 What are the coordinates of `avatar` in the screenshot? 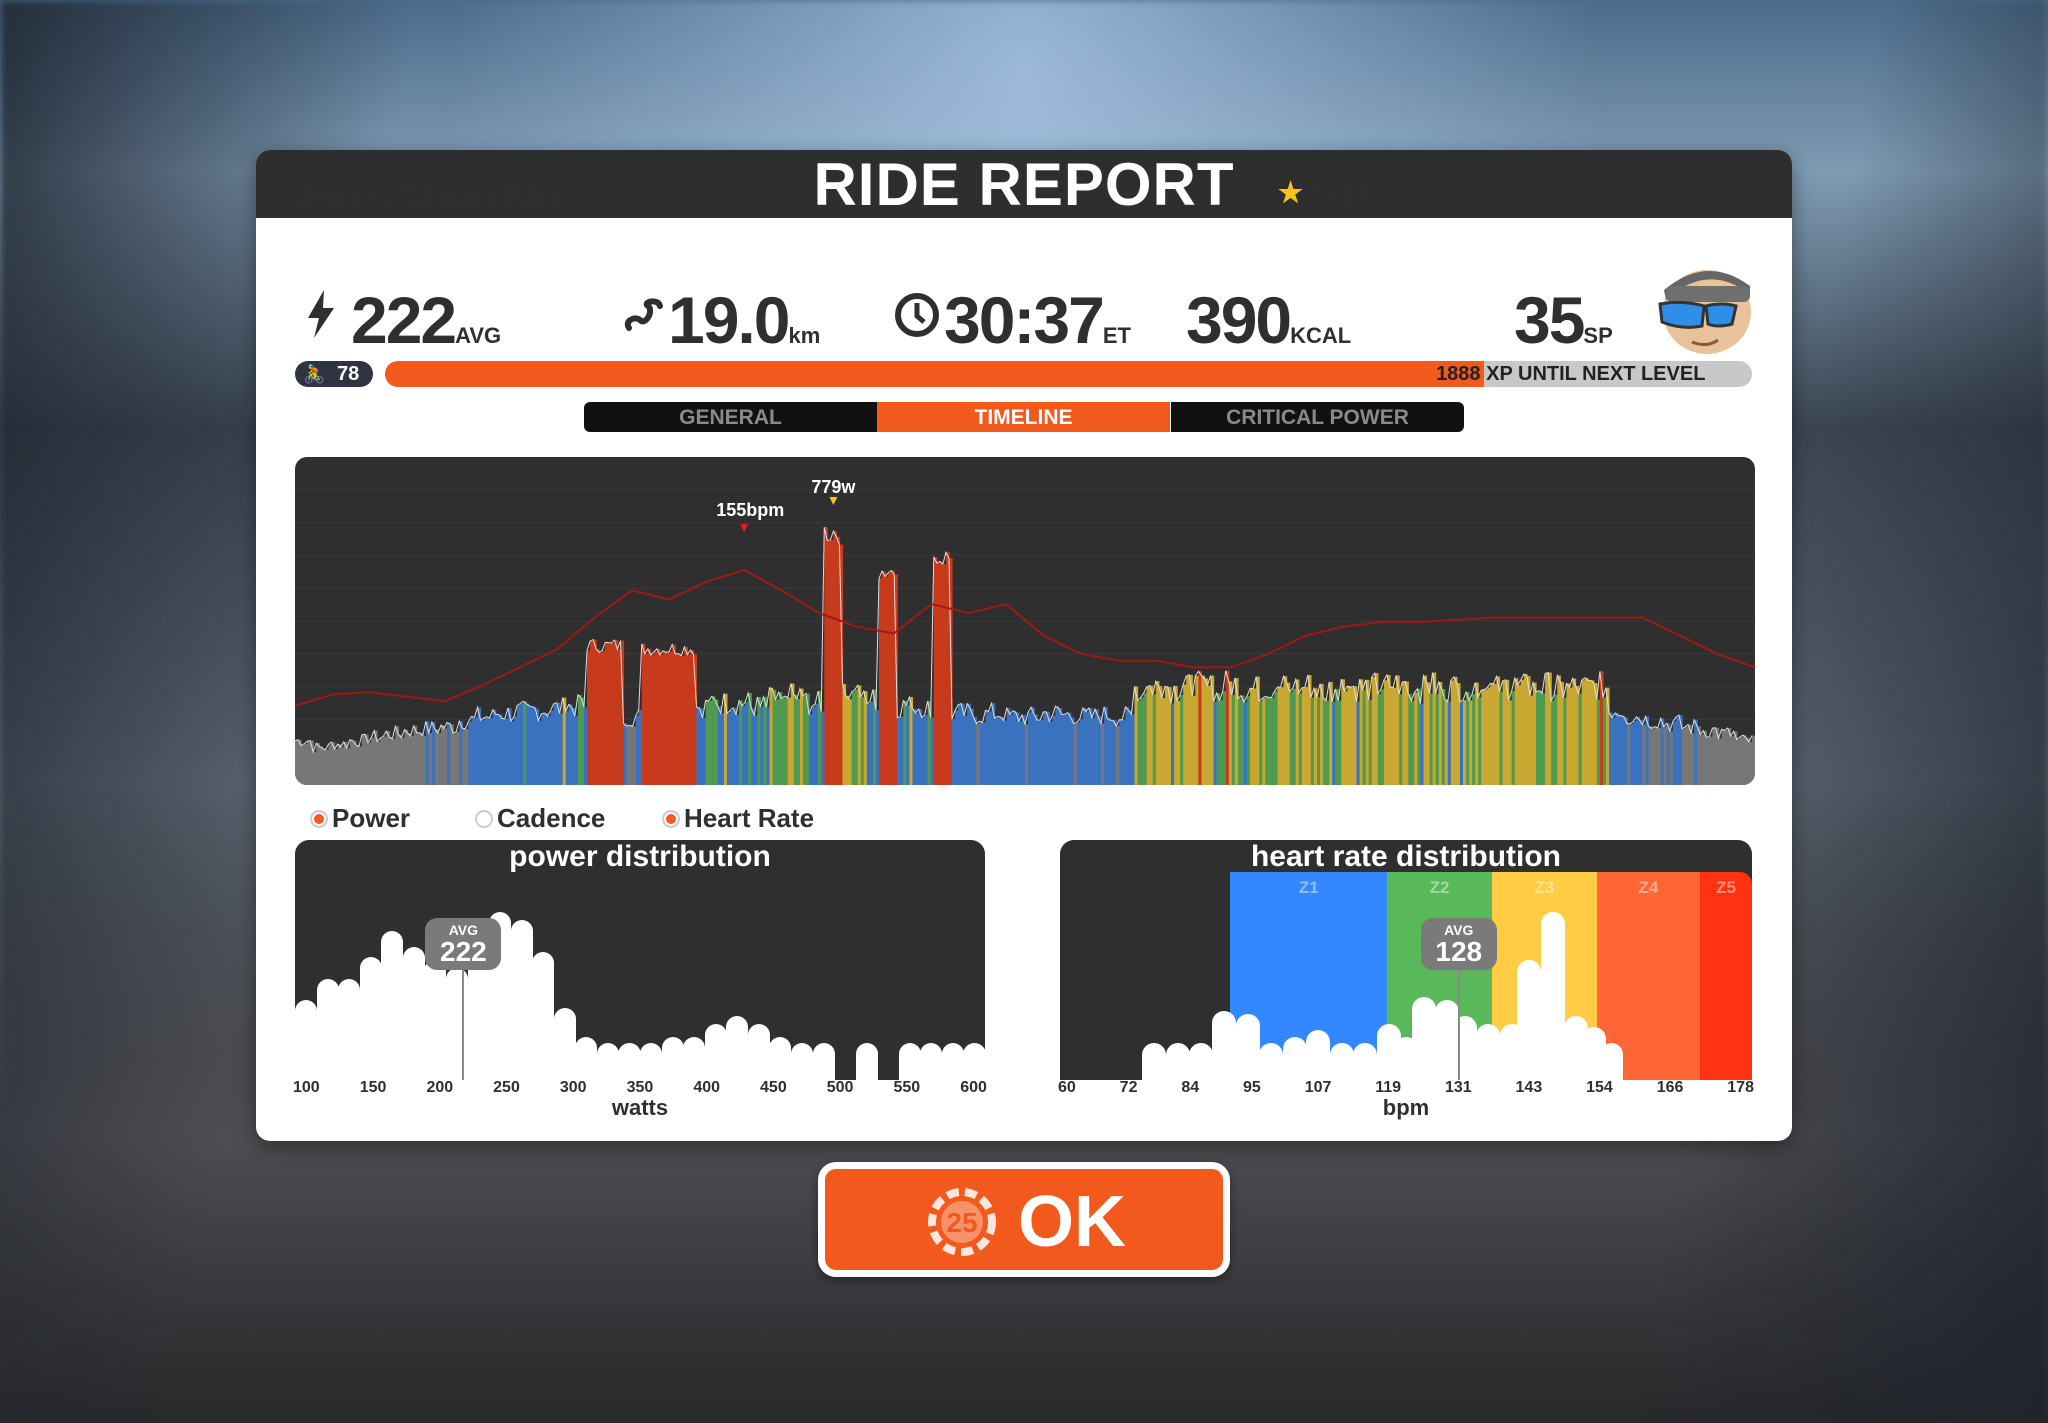 It's located at (1707, 310).